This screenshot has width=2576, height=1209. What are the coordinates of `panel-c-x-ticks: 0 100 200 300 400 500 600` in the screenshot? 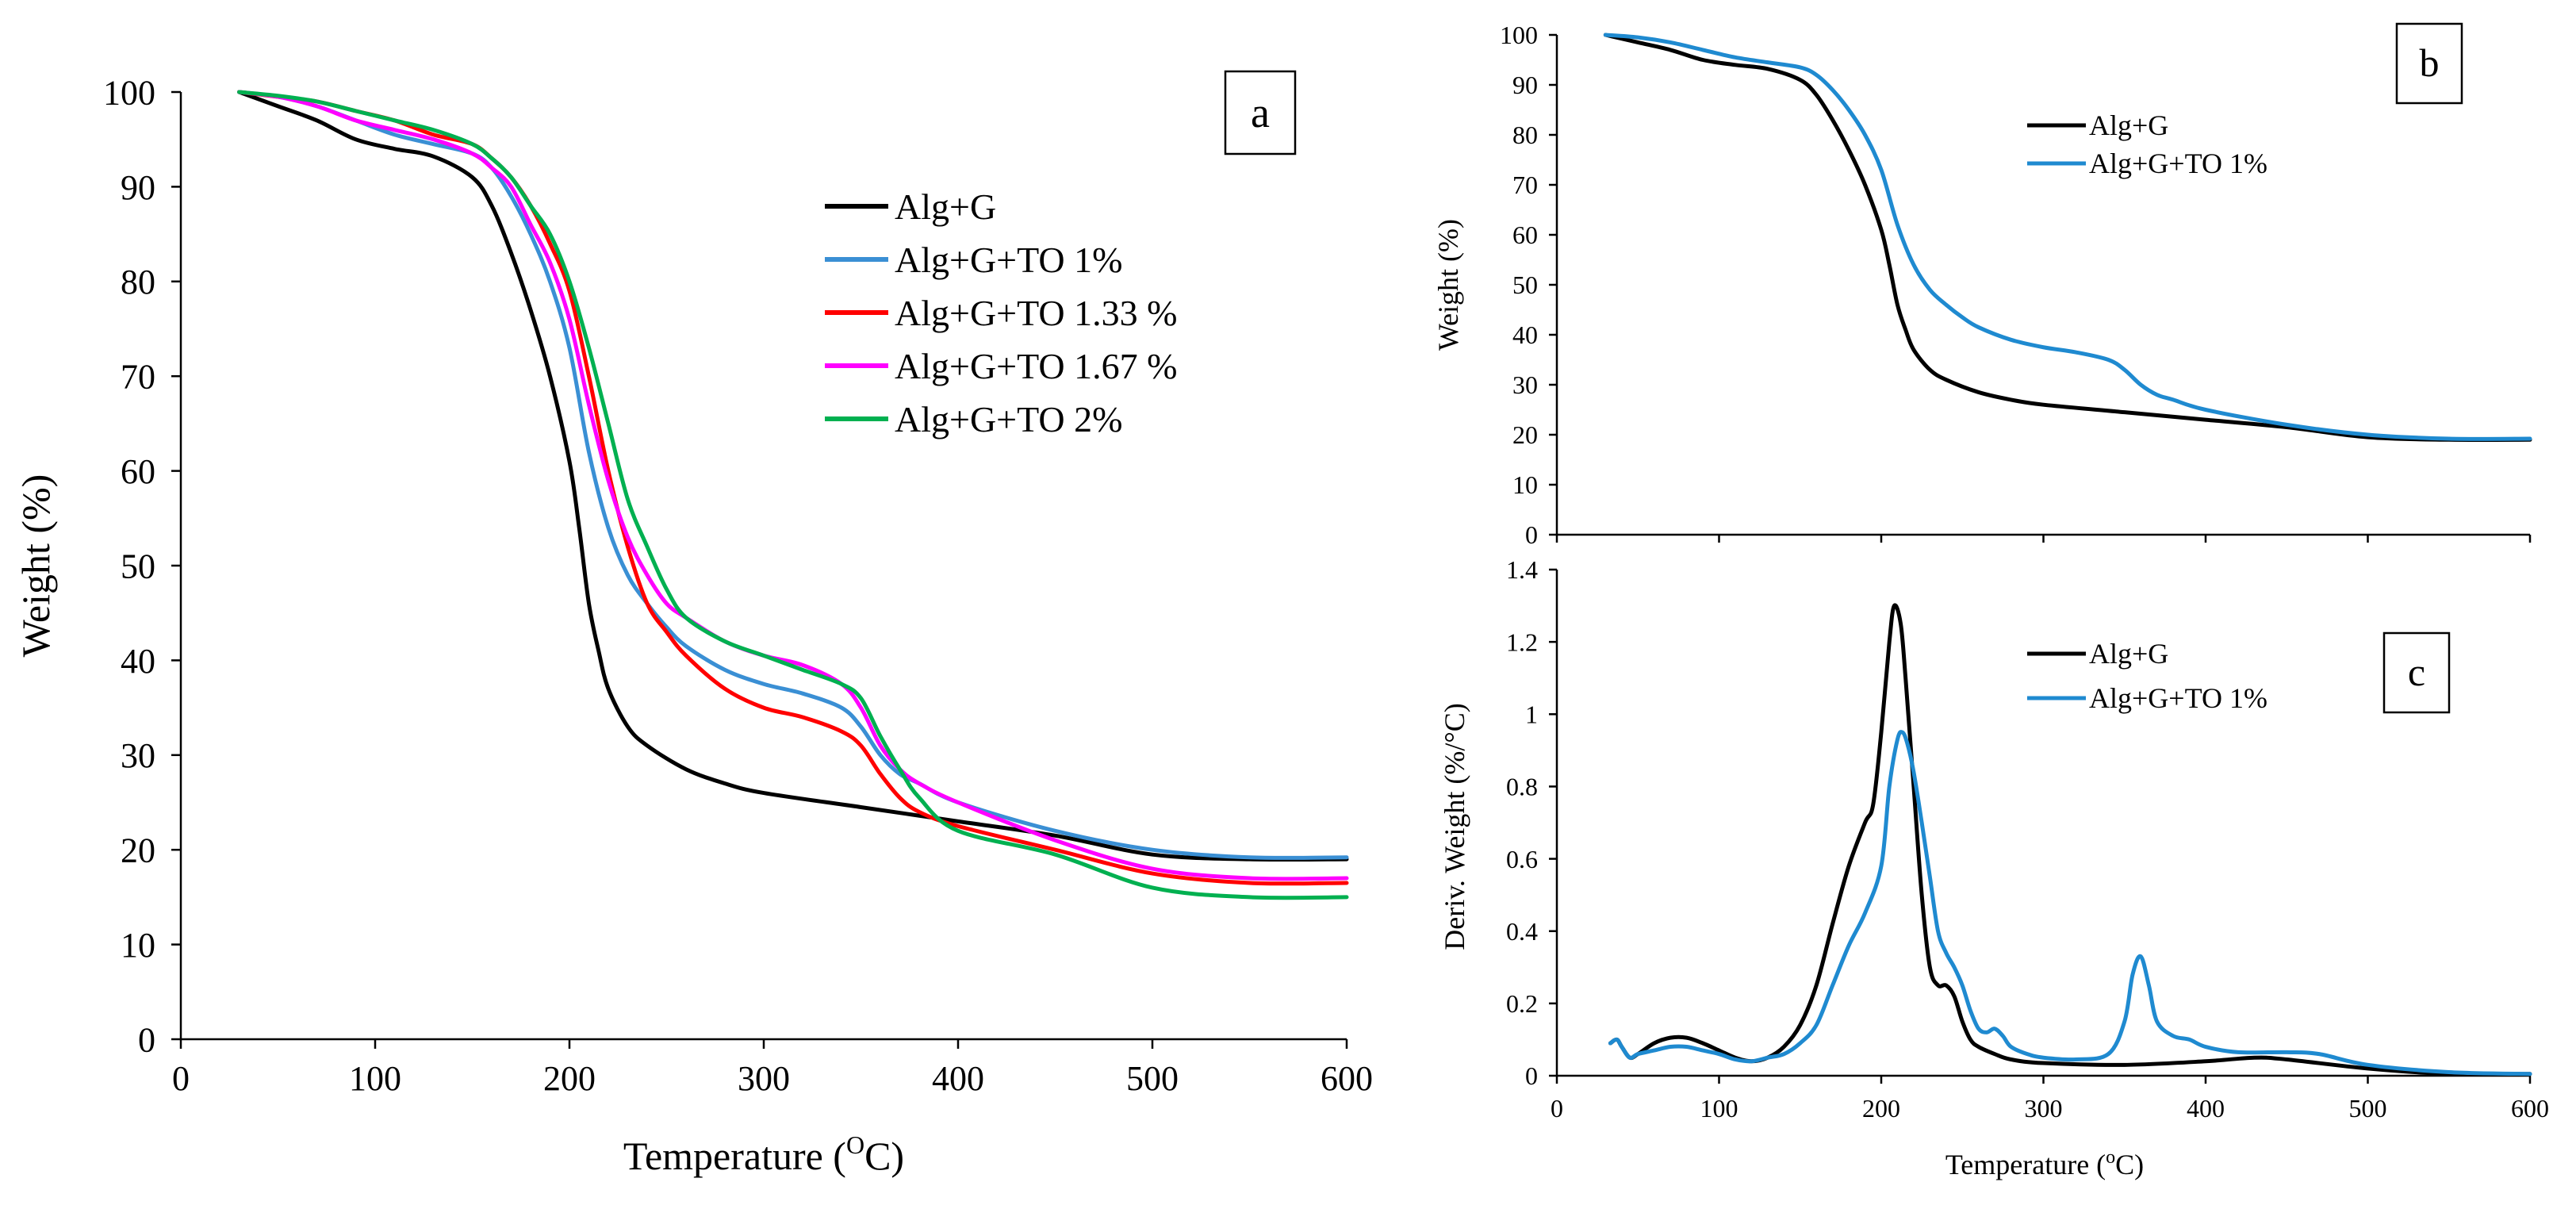 It's located at (2050, 1099).